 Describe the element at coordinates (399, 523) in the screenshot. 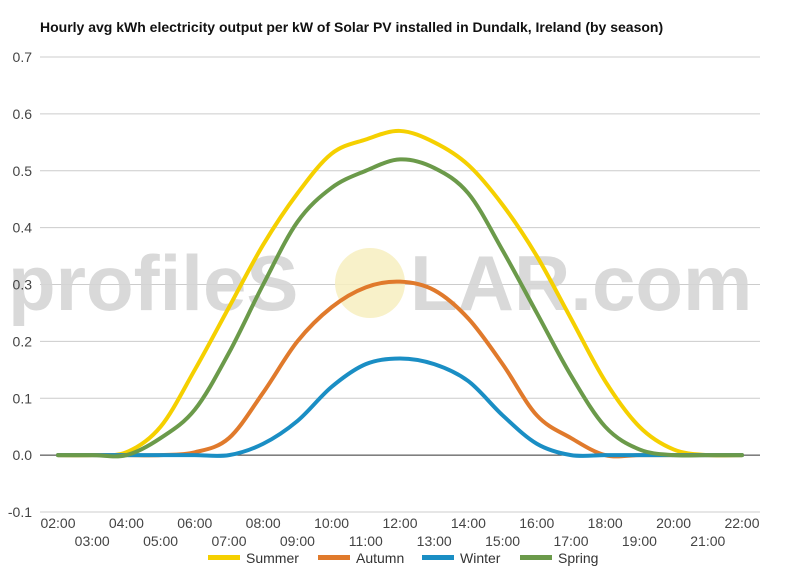

I see `x-tick-label: 12:00` at that location.